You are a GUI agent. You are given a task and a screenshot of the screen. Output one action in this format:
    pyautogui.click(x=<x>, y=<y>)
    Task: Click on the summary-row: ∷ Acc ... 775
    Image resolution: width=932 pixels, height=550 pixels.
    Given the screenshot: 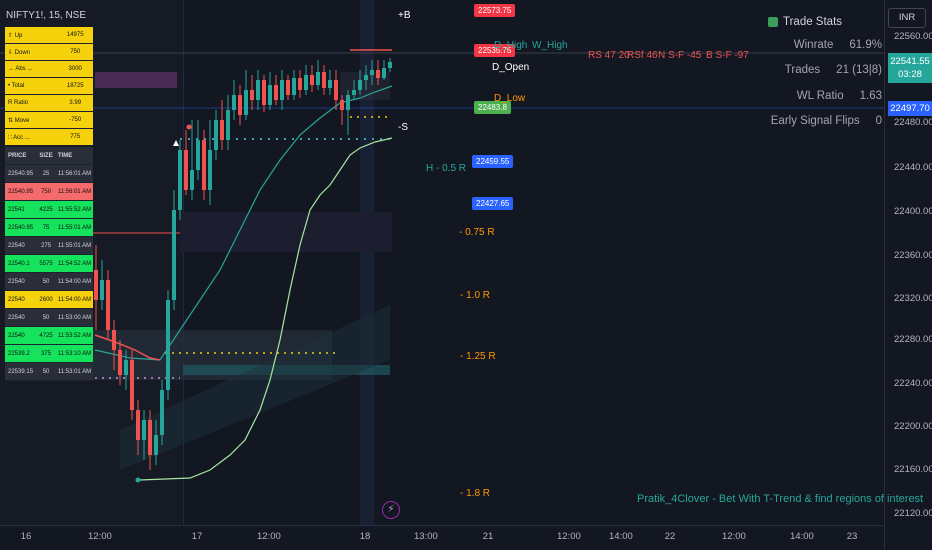 What is the action you would take?
    pyautogui.click(x=49, y=137)
    